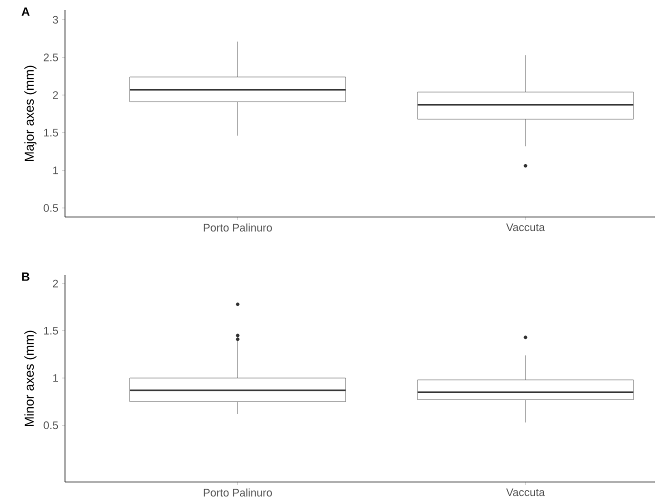 The width and height of the screenshot is (659, 504). Describe the element at coordinates (26, 276) in the screenshot. I see `chart-title: B` at that location.